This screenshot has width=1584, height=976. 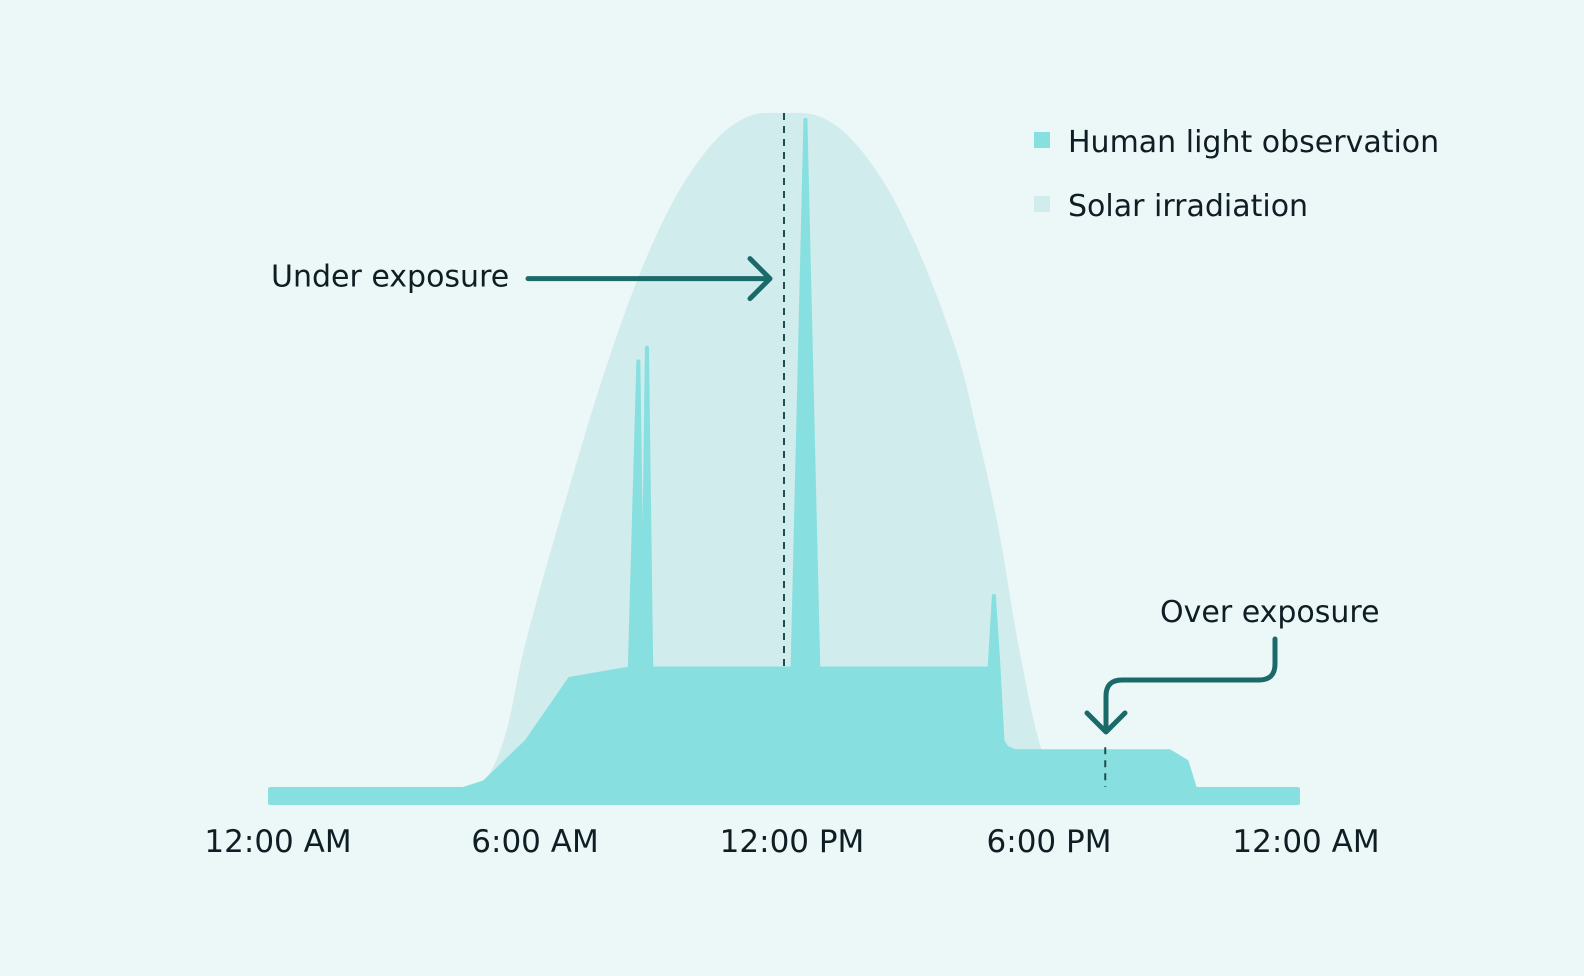 I want to click on over-exposure-arrow-shaft, so click(x=1190, y=684).